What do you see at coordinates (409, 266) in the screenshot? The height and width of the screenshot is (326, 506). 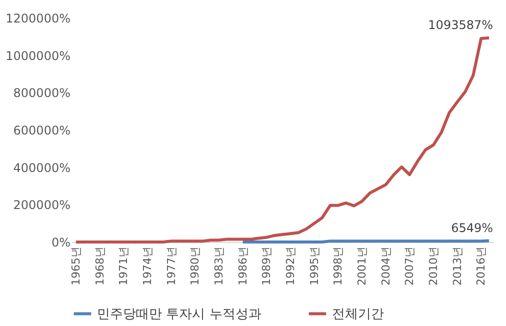 I see `x-tick-label: 2007년` at bounding box center [409, 266].